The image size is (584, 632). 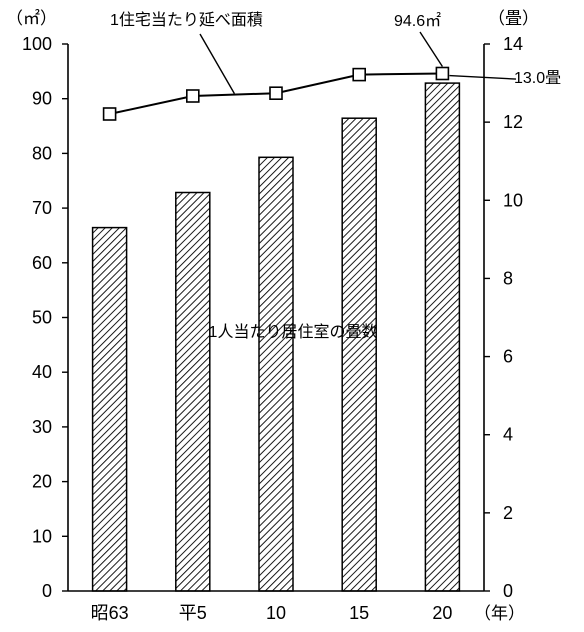 I want to click on right-axis-unit: （畳）, so click(x=513, y=18).